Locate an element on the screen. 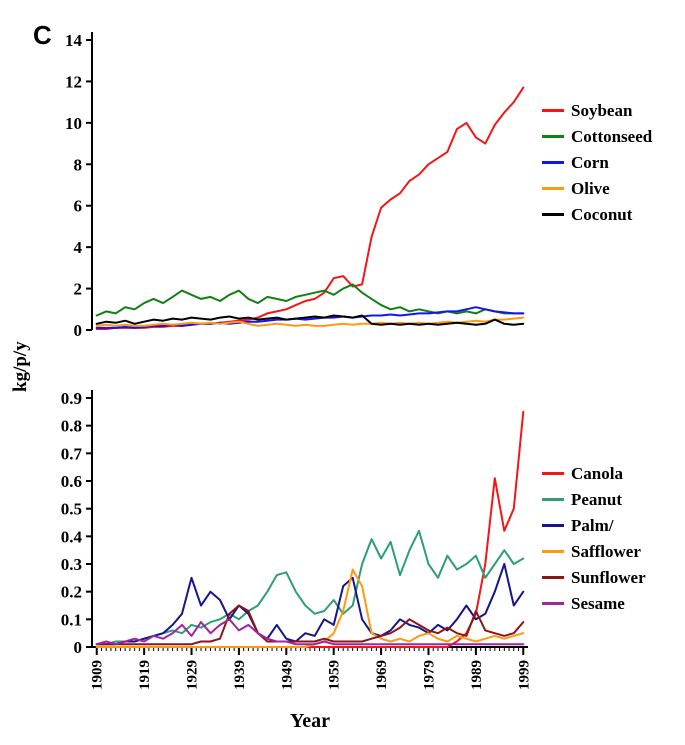  series-line-peanut is located at coordinates (310, 587).